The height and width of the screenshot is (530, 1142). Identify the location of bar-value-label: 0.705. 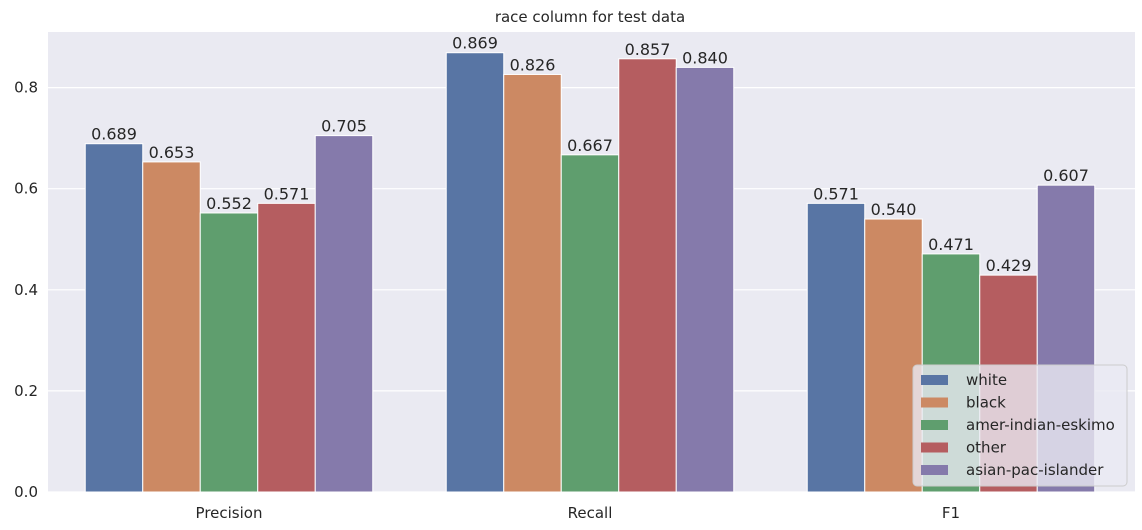
(344, 126).